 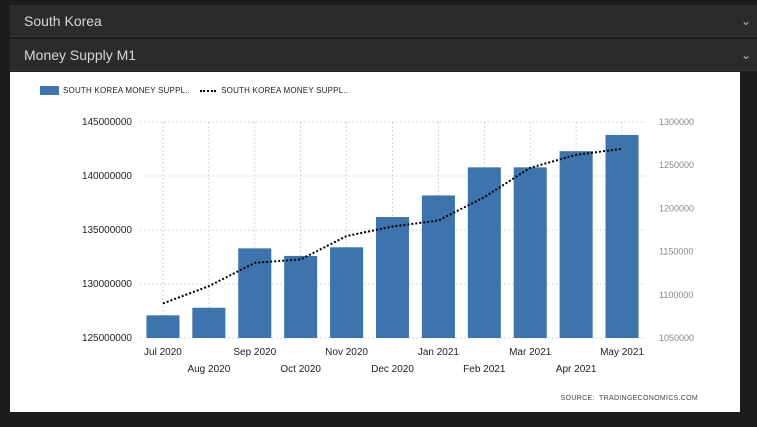 I want to click on y-right-tick-label: 1300000, so click(x=676, y=122).